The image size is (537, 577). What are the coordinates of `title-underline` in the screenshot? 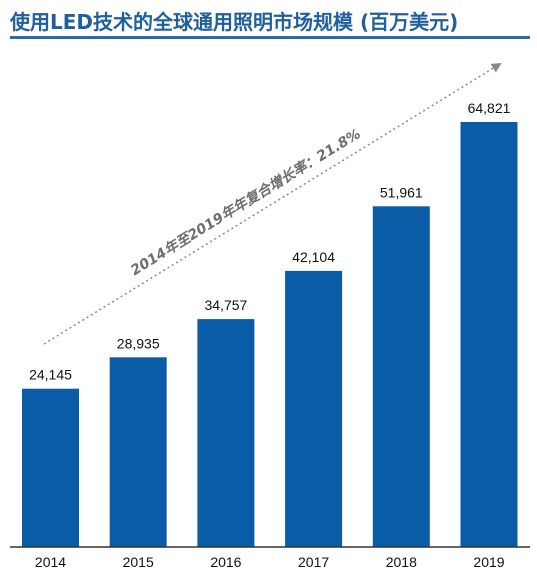 It's located at (270, 37).